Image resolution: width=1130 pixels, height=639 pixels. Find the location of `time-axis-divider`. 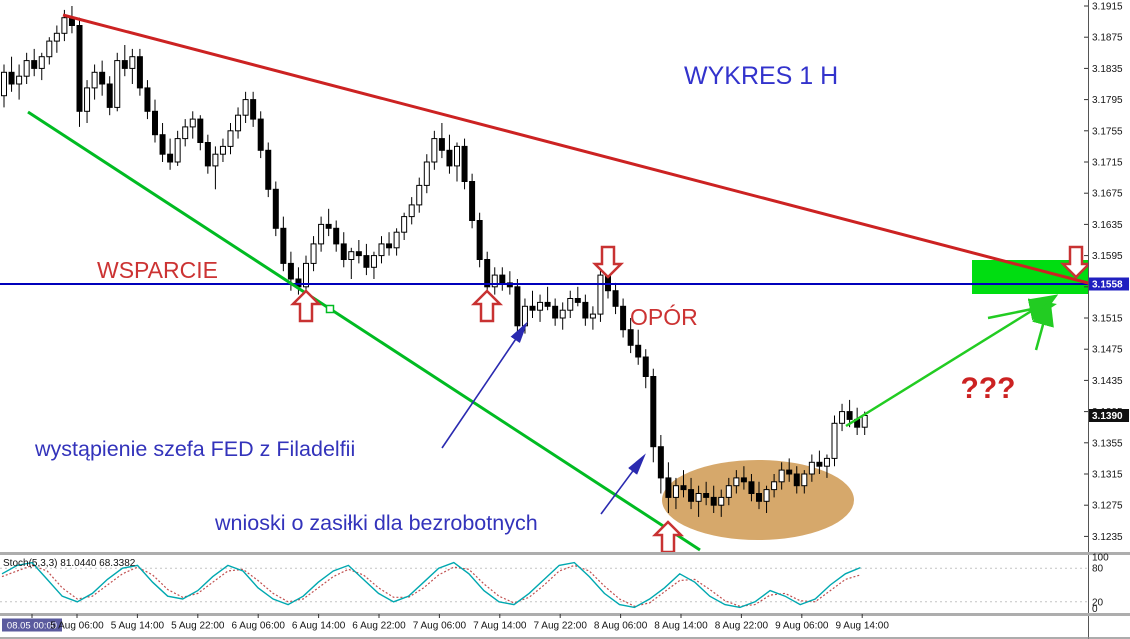

time-axis-divider is located at coordinates (565, 614).